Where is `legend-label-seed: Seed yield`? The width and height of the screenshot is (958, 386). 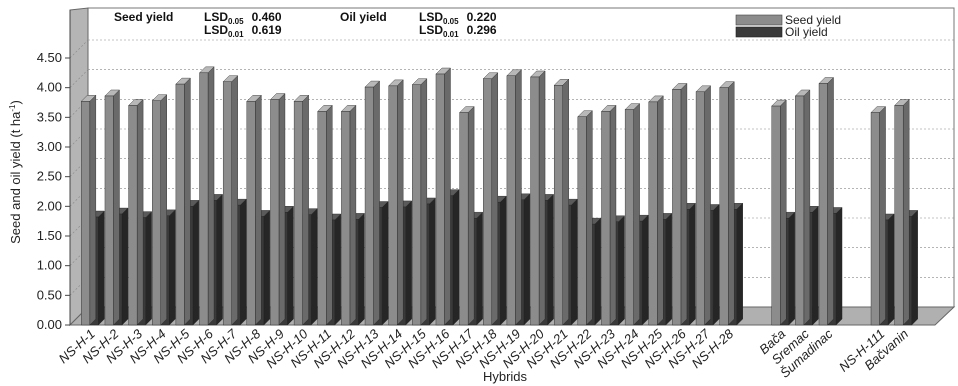 legend-label-seed: Seed yield is located at coordinates (813, 20).